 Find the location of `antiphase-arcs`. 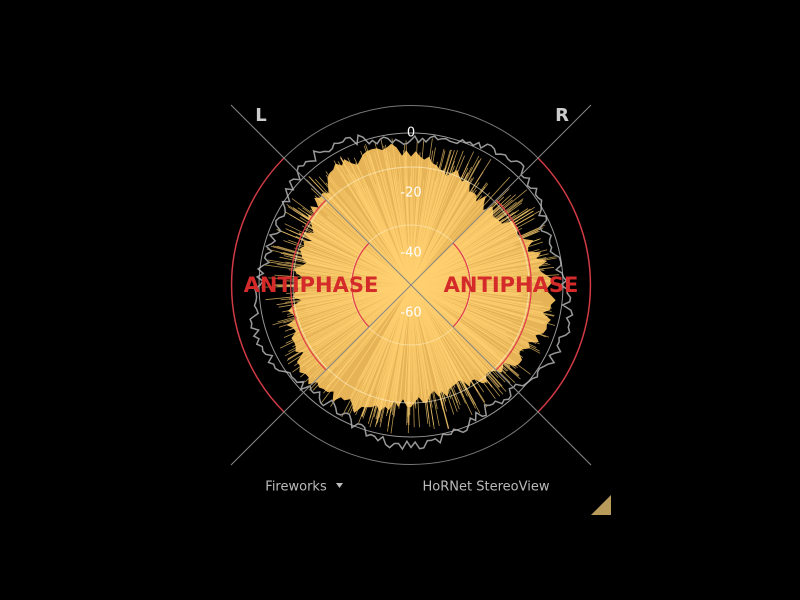

antiphase-arcs is located at coordinates (411, 285).